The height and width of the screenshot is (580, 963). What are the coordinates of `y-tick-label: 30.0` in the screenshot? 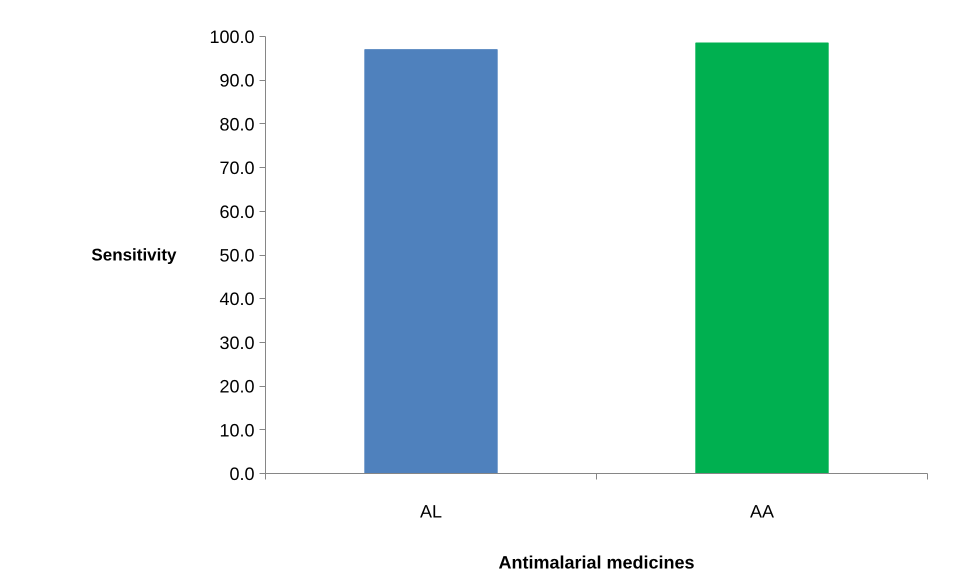 It's located at (237, 342).